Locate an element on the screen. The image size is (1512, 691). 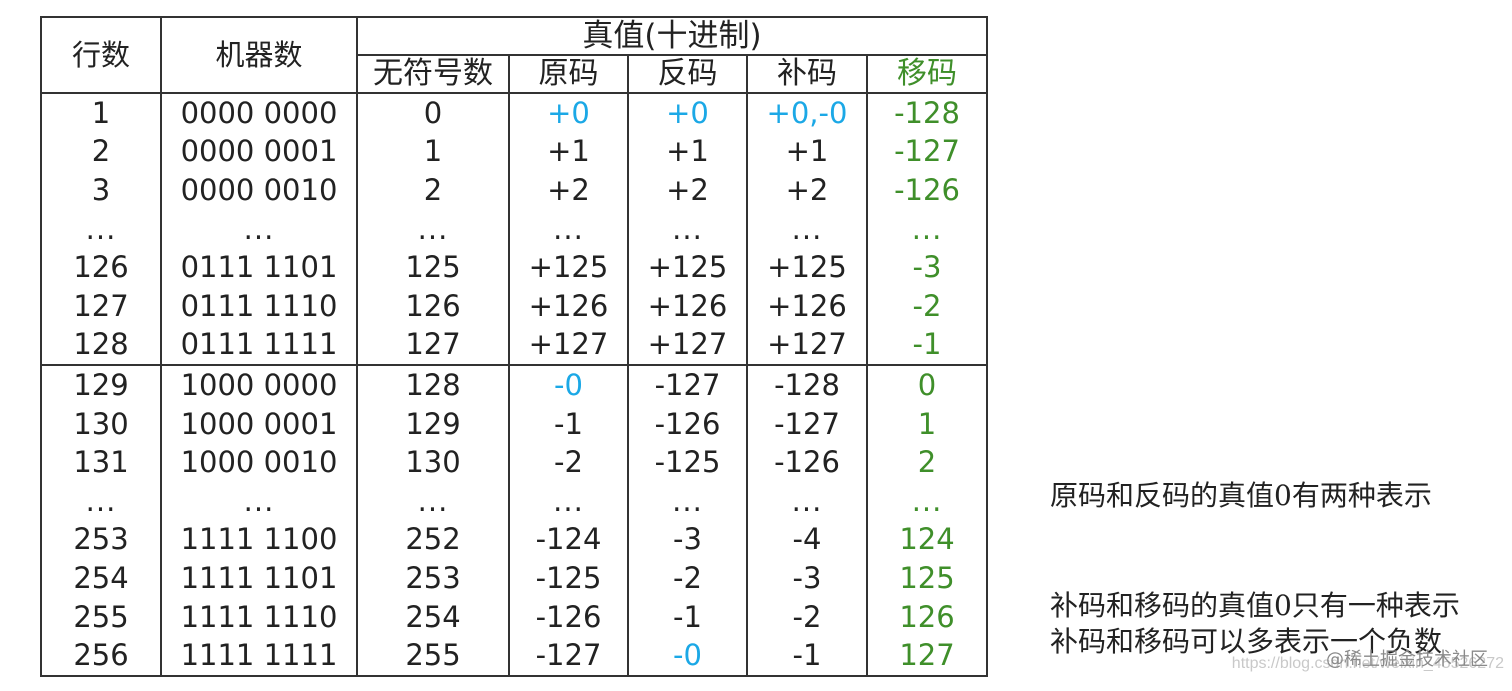
row-number: 254 is located at coordinates (101, 578).